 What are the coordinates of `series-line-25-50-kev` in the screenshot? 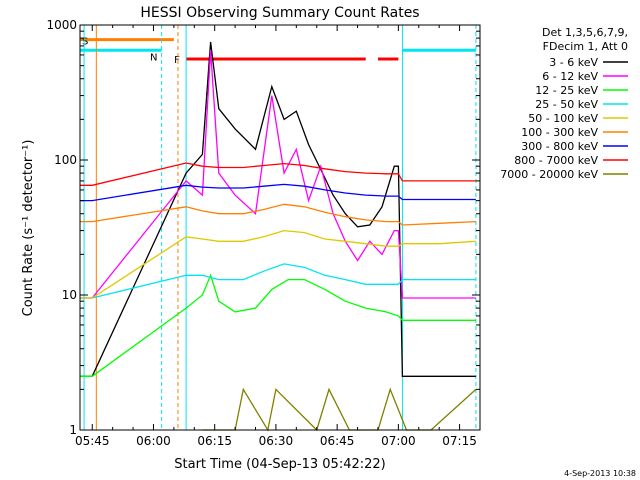 It's located at (278, 281).